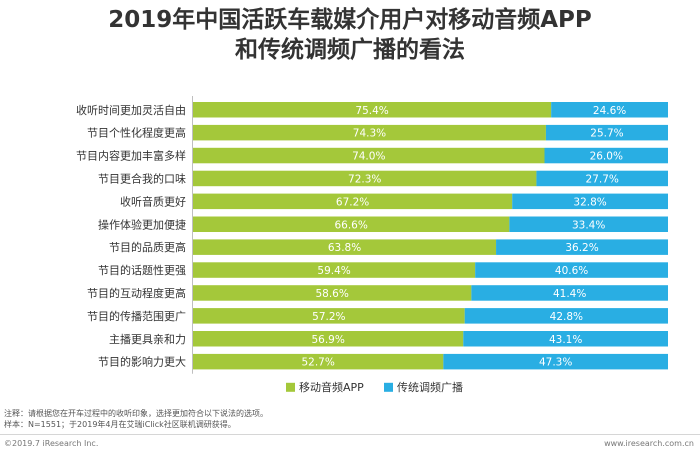  Describe the element at coordinates (136, 316) in the screenshot. I see `category-label: 节目的传播范围更广` at that location.